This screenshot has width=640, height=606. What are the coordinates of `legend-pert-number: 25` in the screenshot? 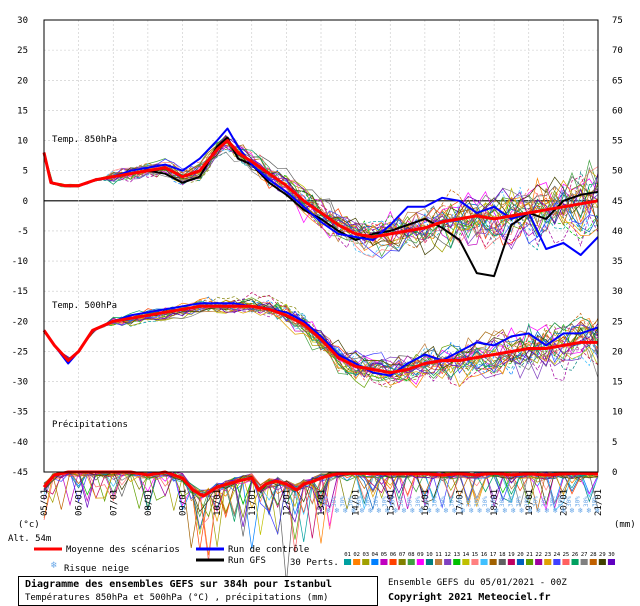 It's located at (566, 555).